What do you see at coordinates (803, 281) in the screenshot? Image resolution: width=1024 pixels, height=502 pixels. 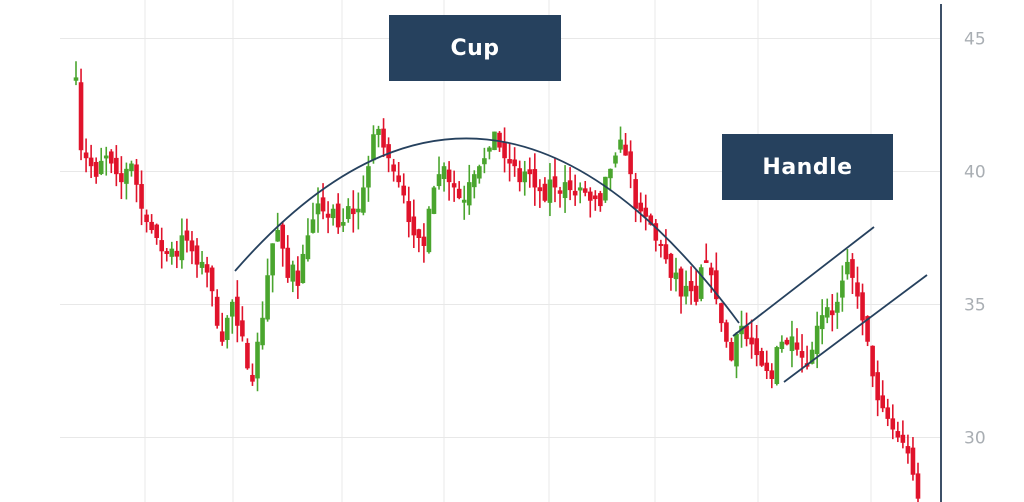 I see `handle-channel-upper` at bounding box center [803, 281].